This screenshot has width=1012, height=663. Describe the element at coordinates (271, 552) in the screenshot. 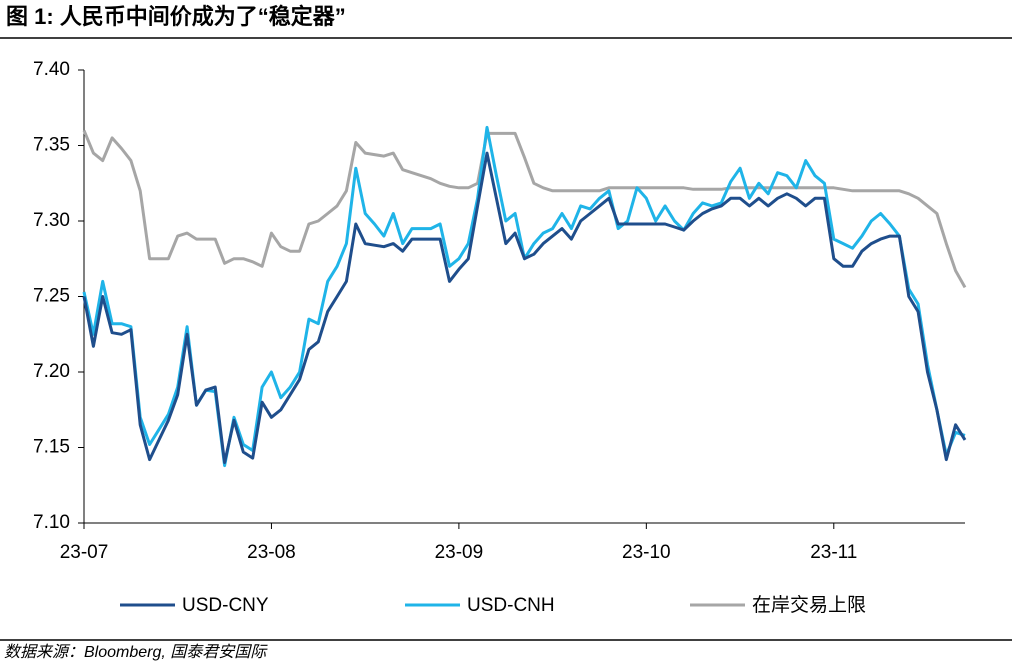

I see `x-tick-label: 23-08` at that location.